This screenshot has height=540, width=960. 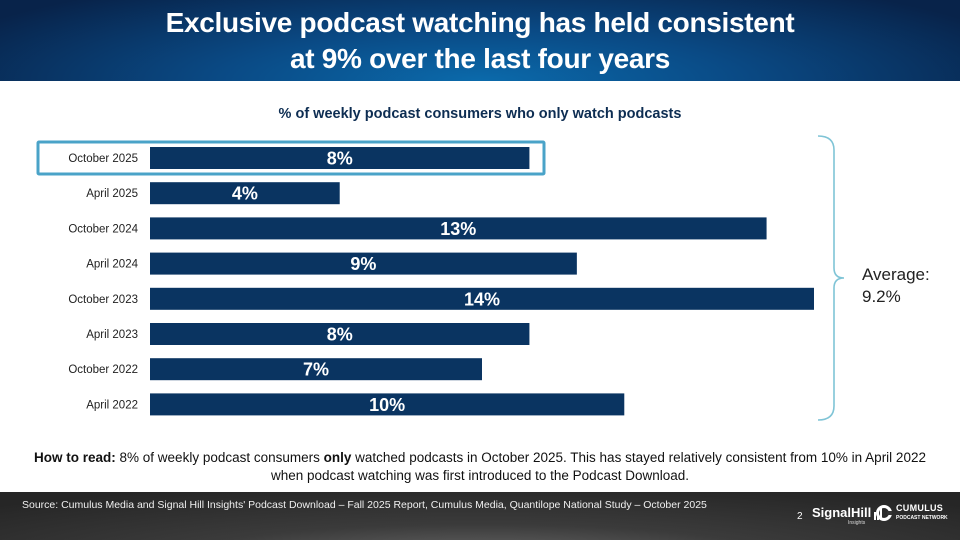 I want to click on bar-april-2022, so click(x=387, y=404).